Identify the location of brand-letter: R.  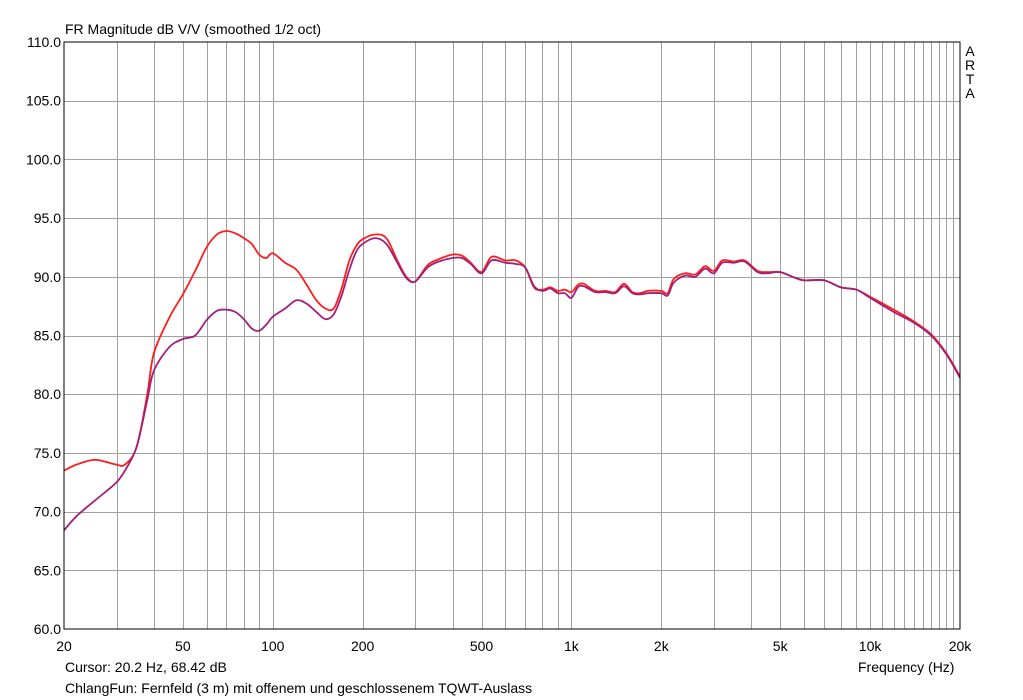
(970, 65).